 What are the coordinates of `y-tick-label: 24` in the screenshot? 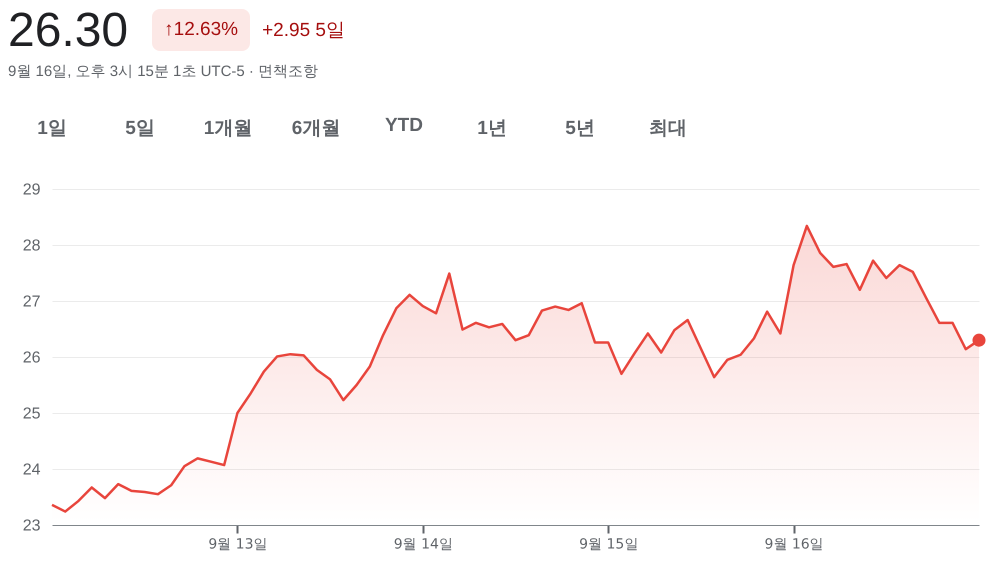 It's located at (31, 470).